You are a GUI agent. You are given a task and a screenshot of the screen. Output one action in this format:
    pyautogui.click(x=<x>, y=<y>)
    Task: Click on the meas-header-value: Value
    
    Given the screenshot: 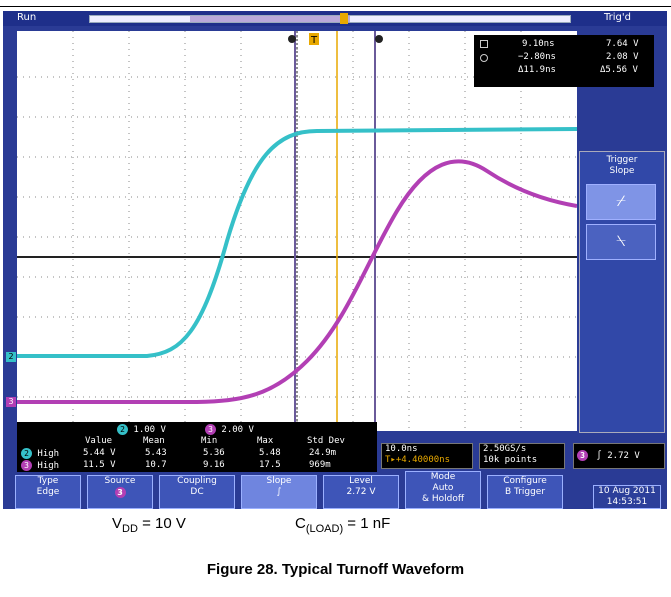 What is the action you would take?
    pyautogui.click(x=99, y=441)
    